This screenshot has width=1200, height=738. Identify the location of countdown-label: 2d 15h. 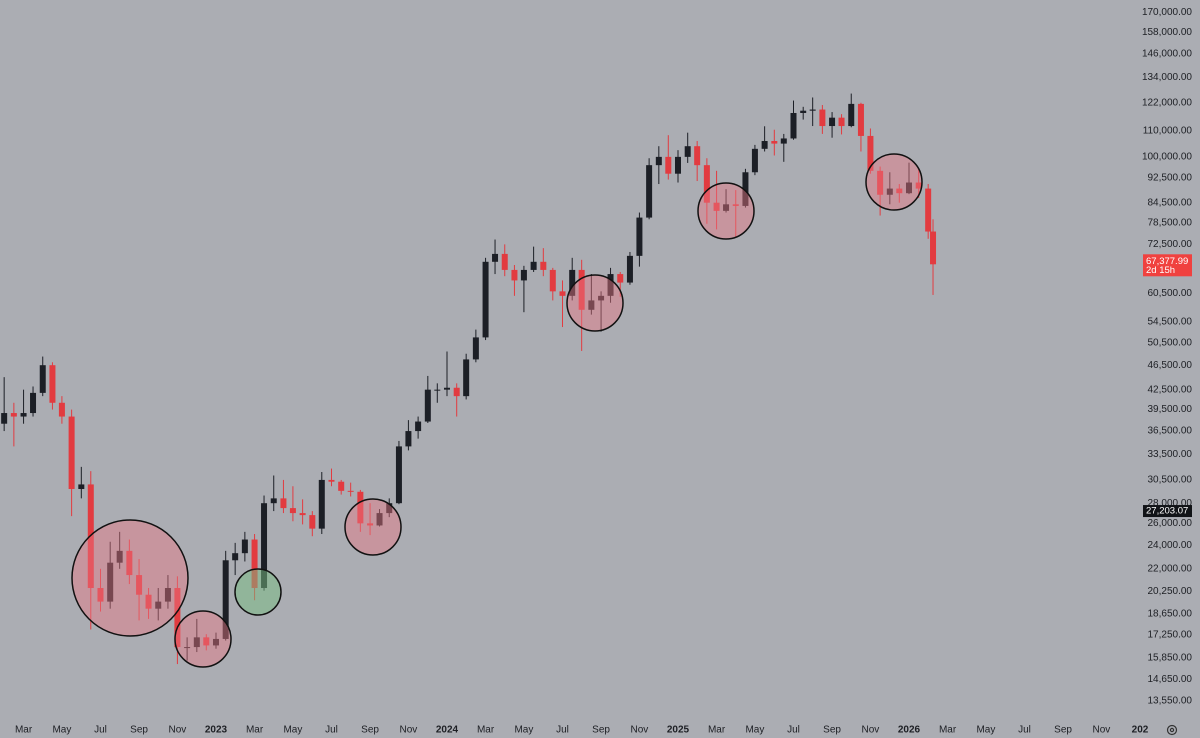
(1160, 270).